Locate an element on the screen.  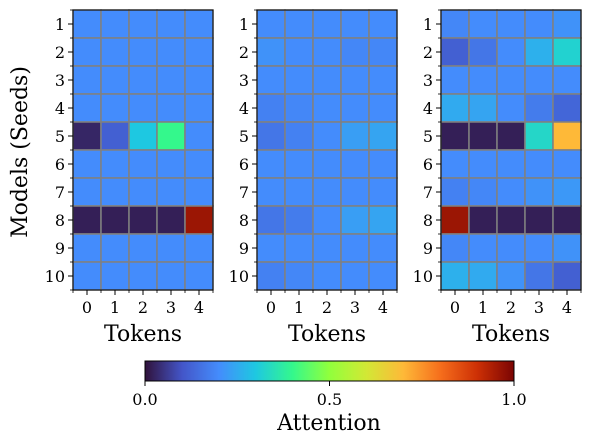
y-tick-label: 9 is located at coordinates (60, 248).